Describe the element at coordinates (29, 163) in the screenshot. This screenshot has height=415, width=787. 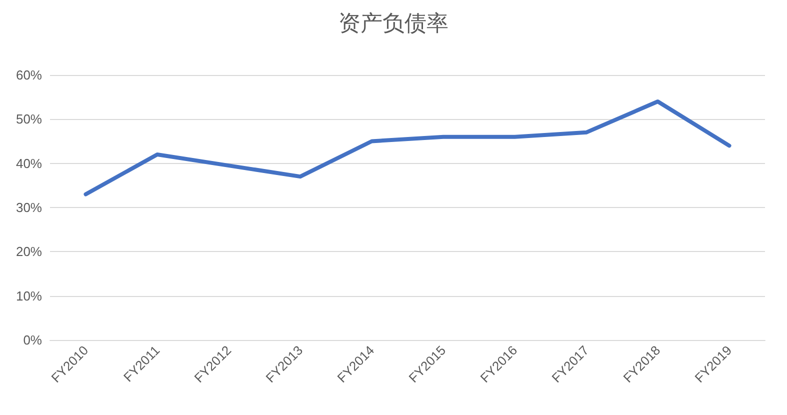
I see `y-tick-label: 40%` at that location.